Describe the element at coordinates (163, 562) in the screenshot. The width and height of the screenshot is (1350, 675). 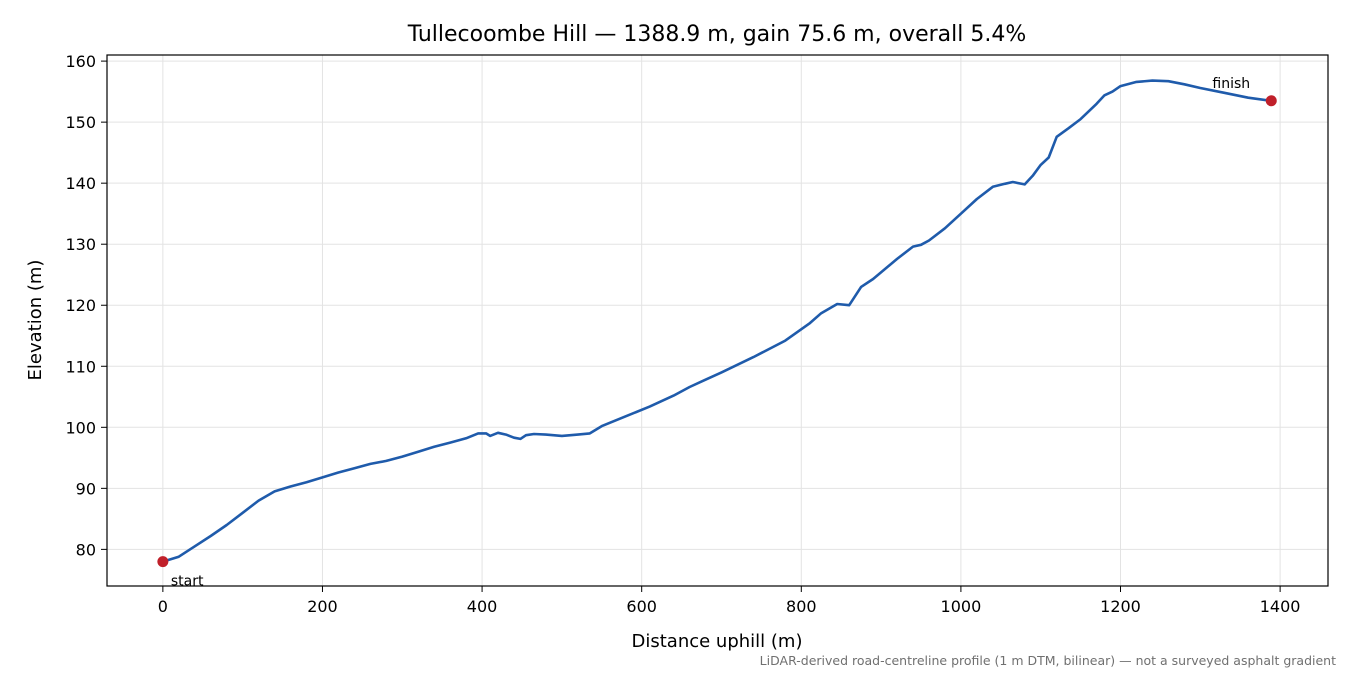
I see `start-marker` at that location.